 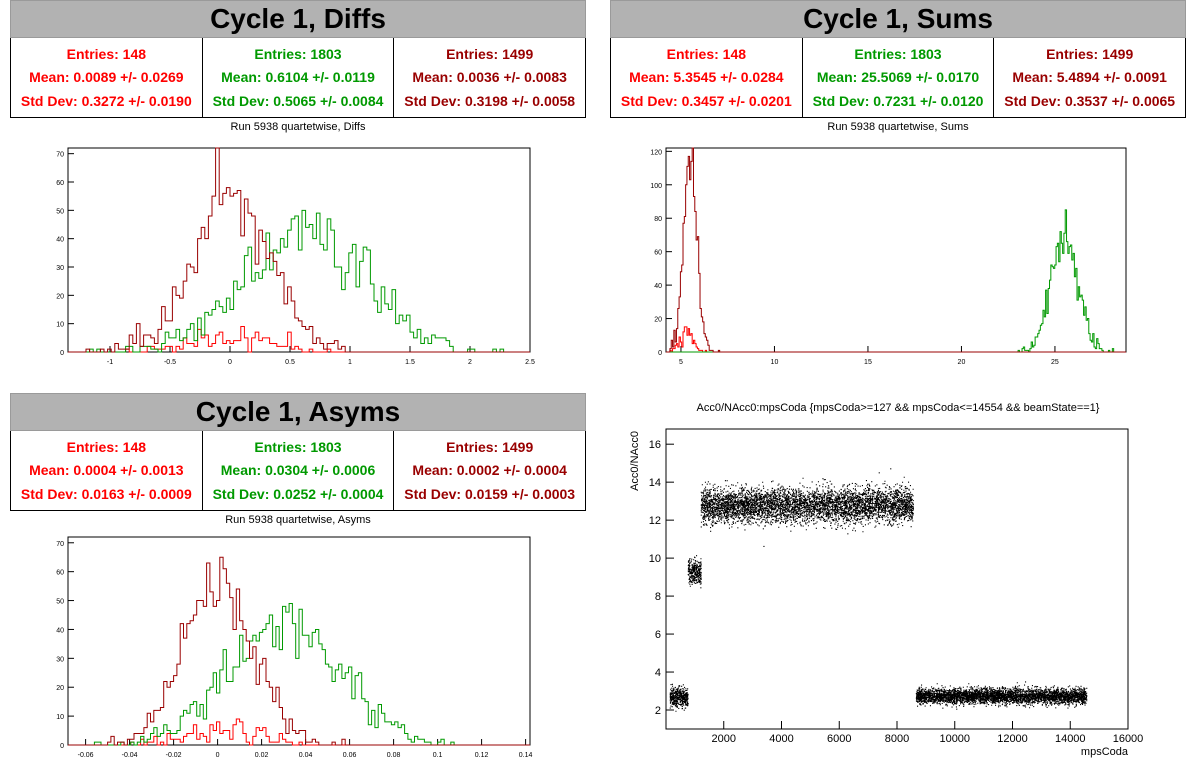 I want to click on sums-subtitle: Run 5938 quartetwise, Sums, so click(x=898, y=127).